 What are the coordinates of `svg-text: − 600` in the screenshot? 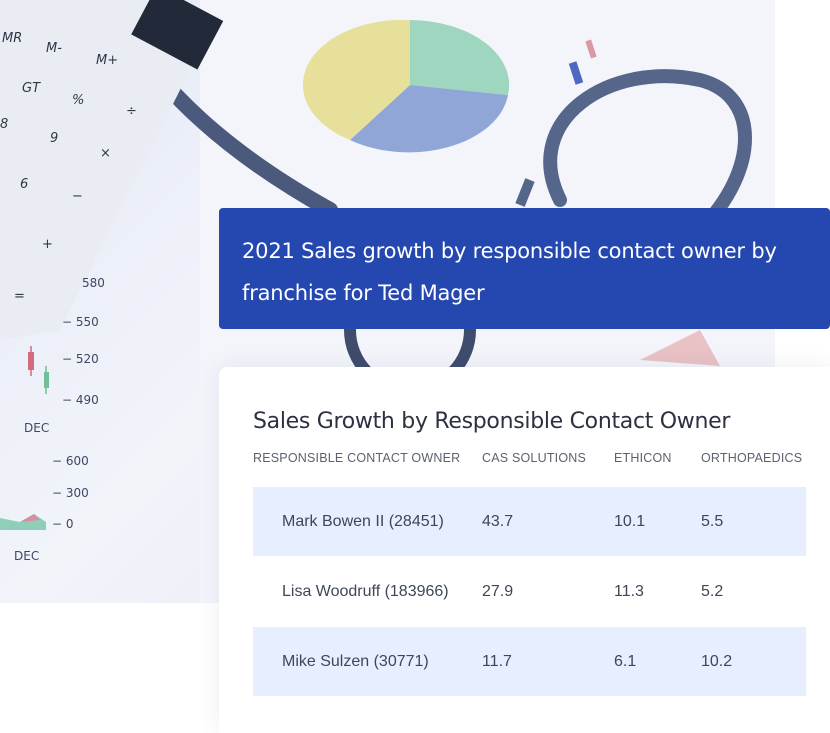 It's located at (70, 461).